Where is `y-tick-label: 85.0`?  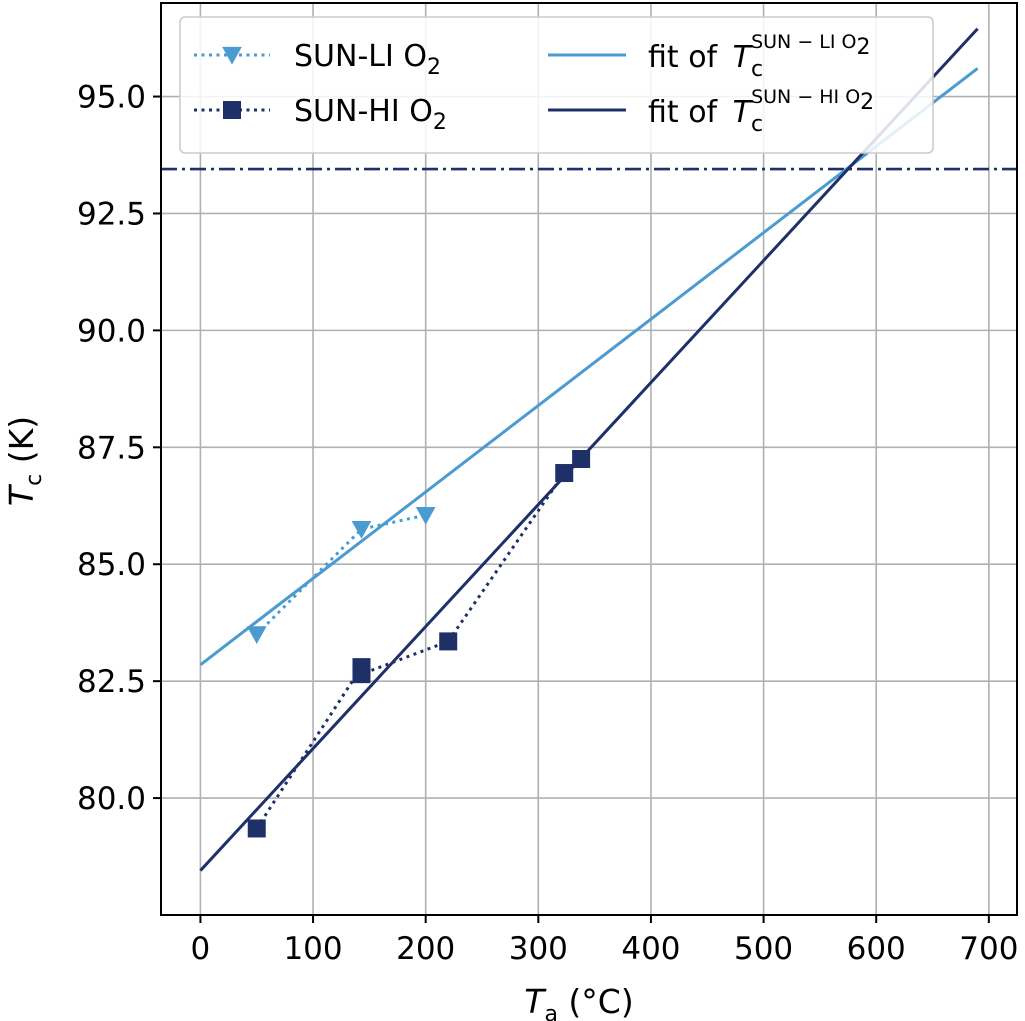 y-tick-label: 85.0 is located at coordinates (111, 565).